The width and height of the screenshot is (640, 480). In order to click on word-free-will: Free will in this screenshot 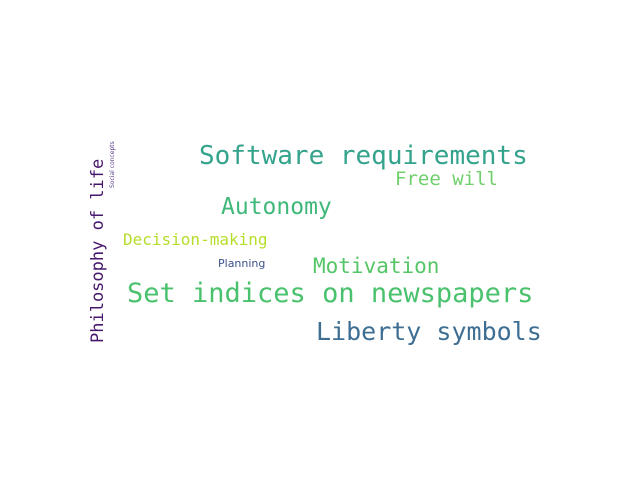, I will do `click(446, 179)`.